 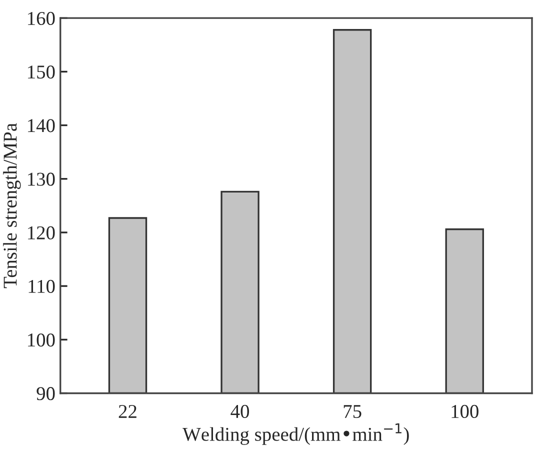 What do you see at coordinates (353, 411) in the screenshot?
I see `x-tick-label: 75` at bounding box center [353, 411].